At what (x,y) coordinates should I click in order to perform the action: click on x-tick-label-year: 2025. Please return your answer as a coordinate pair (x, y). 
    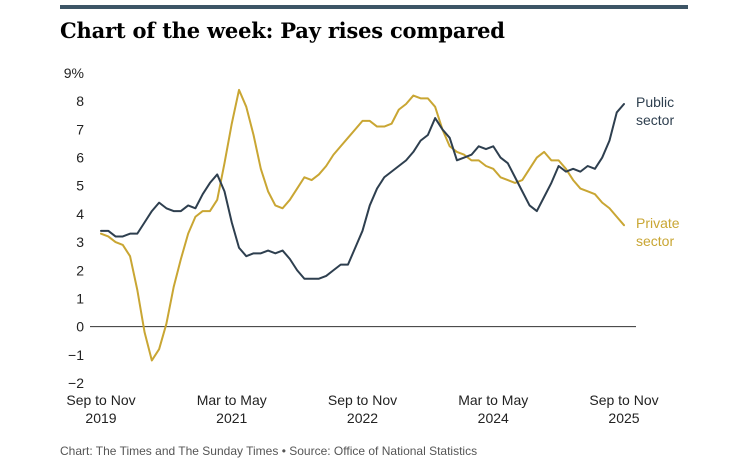
    Looking at the image, I should click on (623, 418).